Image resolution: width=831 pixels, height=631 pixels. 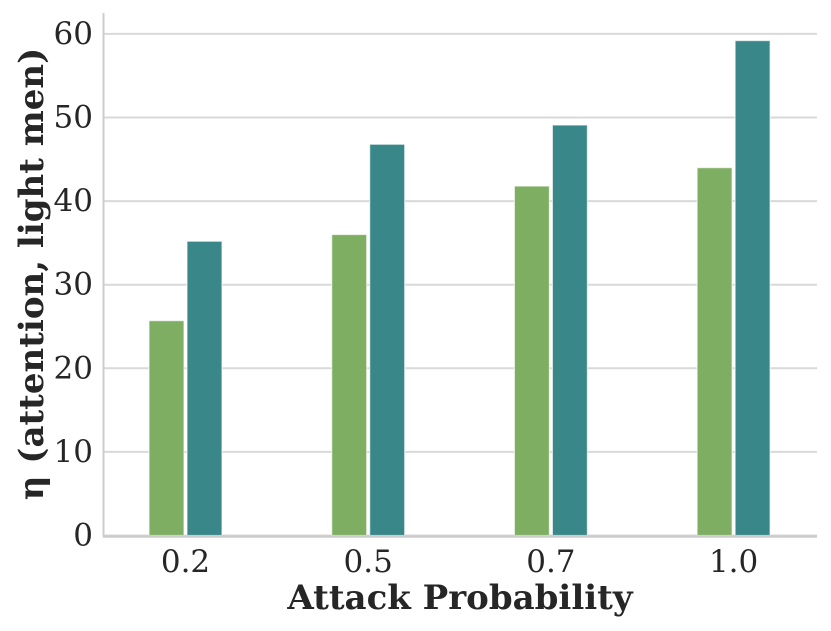 What do you see at coordinates (73, 452) in the screenshot?
I see `y-tick-label: 10` at bounding box center [73, 452].